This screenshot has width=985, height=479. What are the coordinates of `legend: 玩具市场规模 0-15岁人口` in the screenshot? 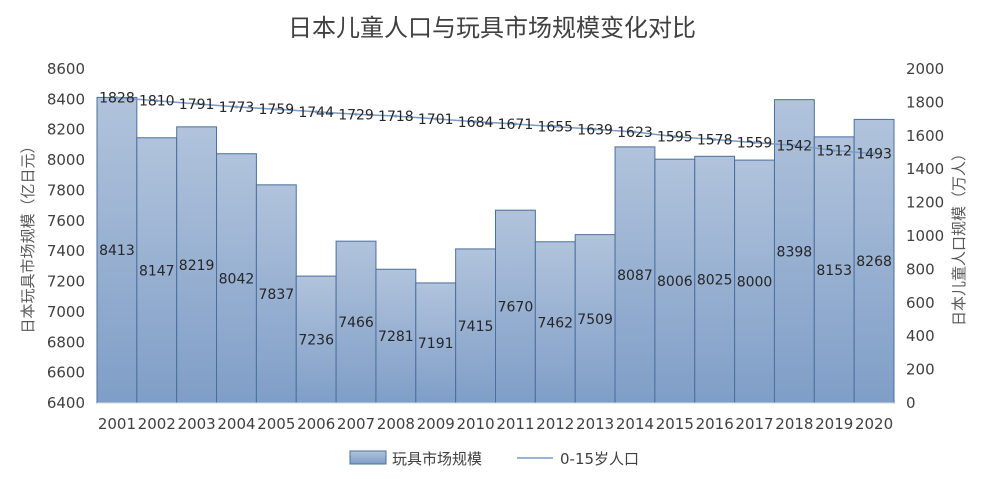 It's located at (494, 459).